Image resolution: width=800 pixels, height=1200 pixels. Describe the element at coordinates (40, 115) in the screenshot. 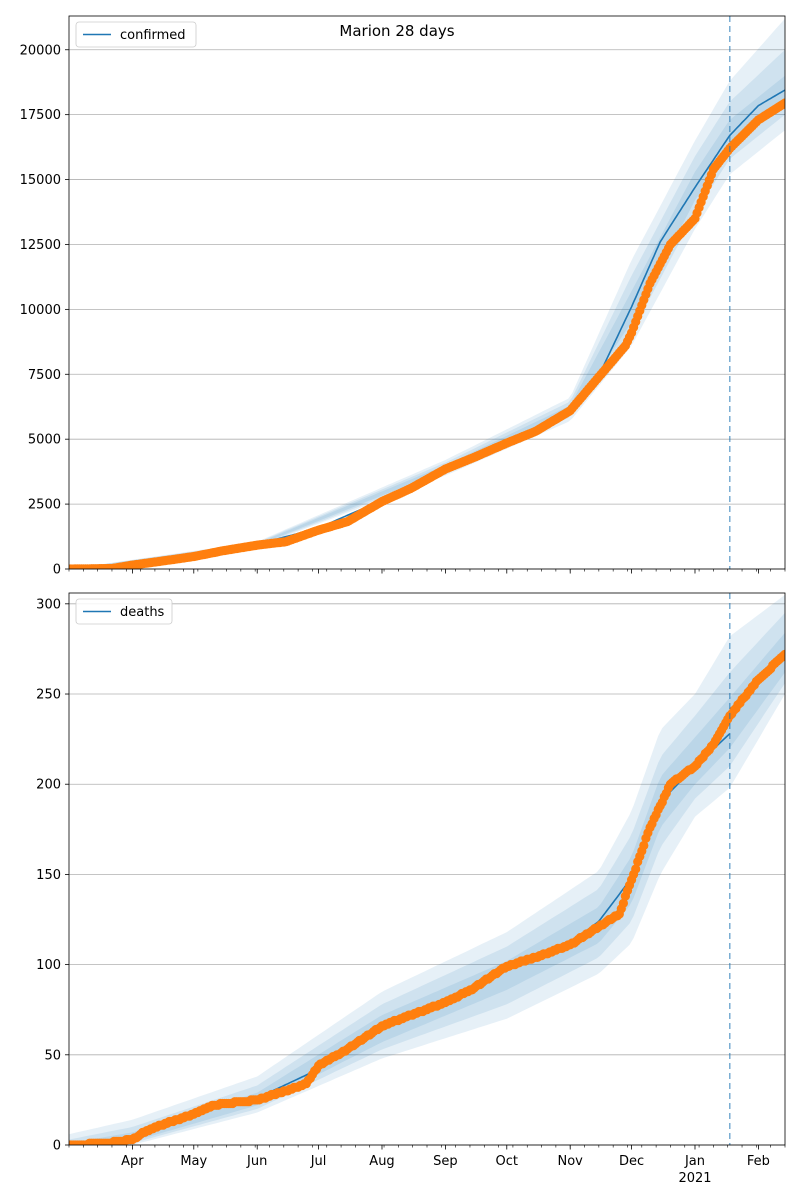

I see `y-tick-label: 17500` at that location.